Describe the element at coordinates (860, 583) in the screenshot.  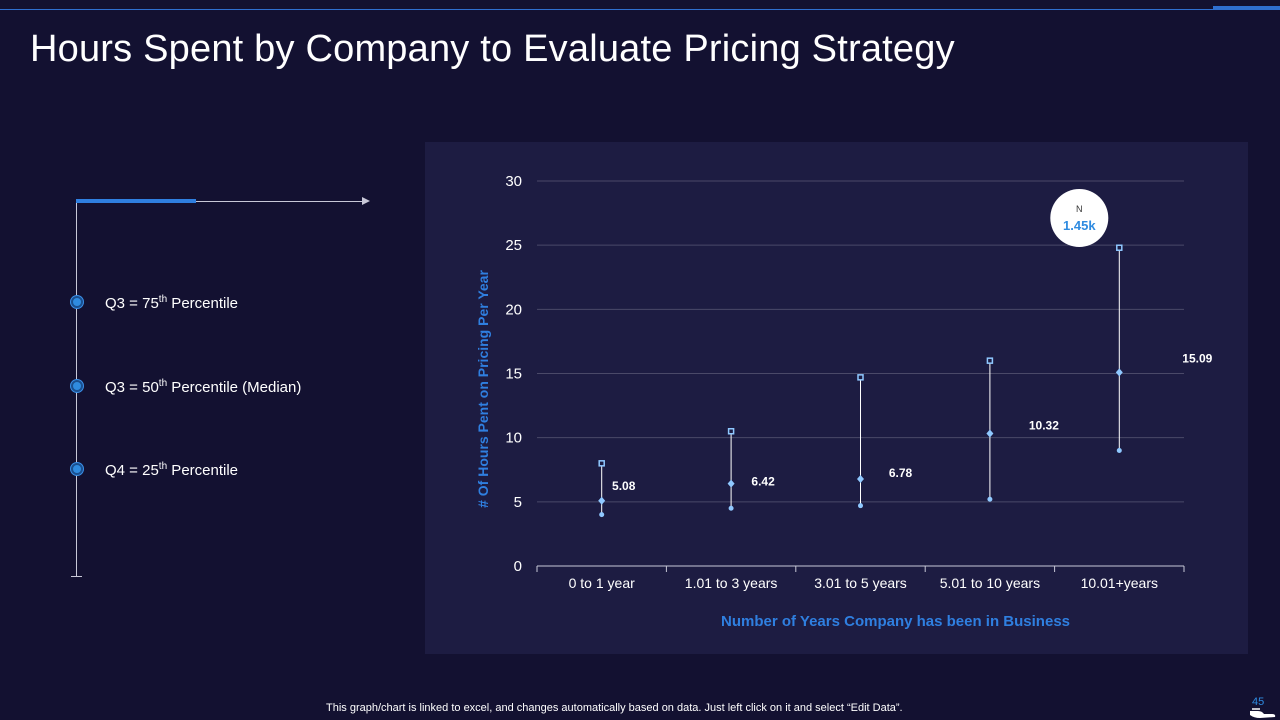
I see `x-tick-label: 3.01 to 5 years` at that location.